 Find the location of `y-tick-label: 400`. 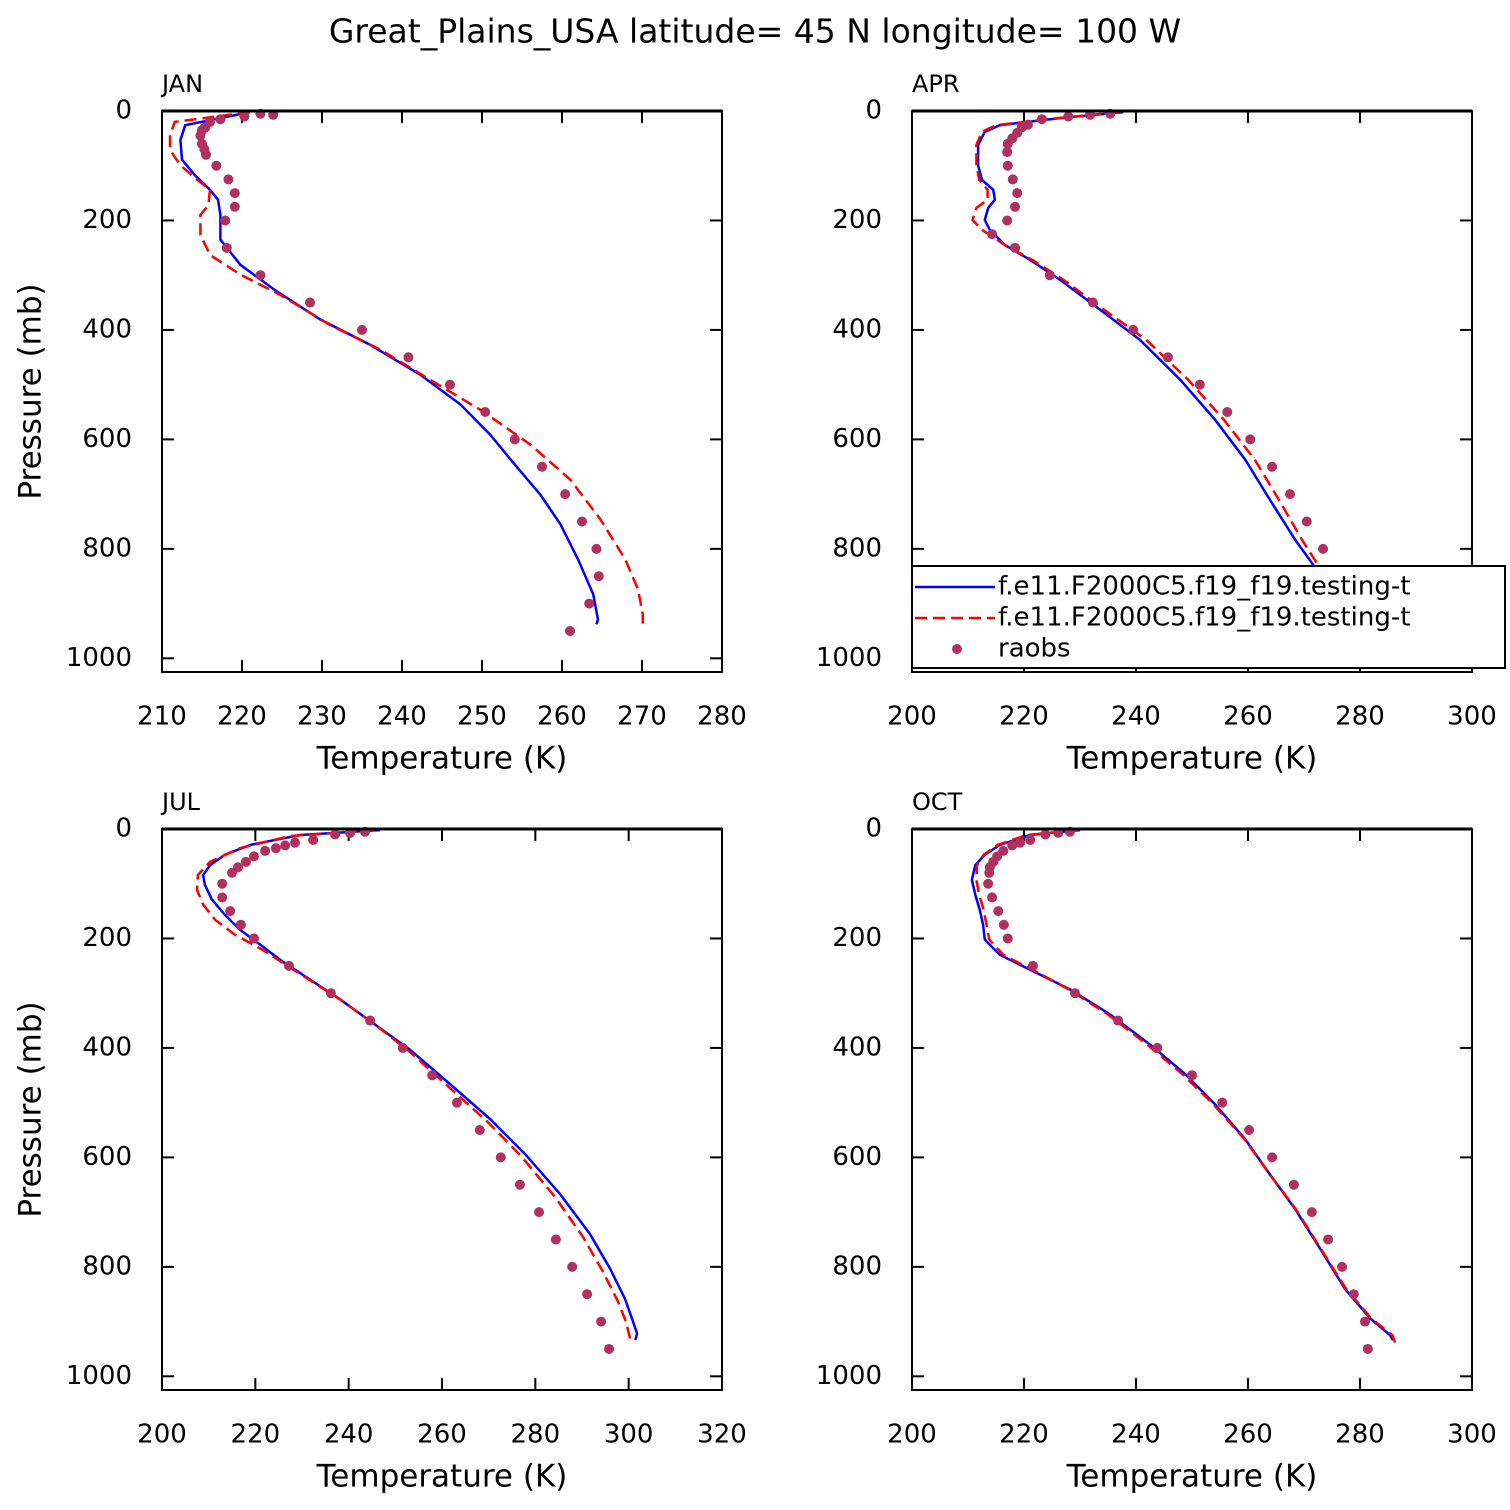

y-tick-label: 400 is located at coordinates (857, 329).